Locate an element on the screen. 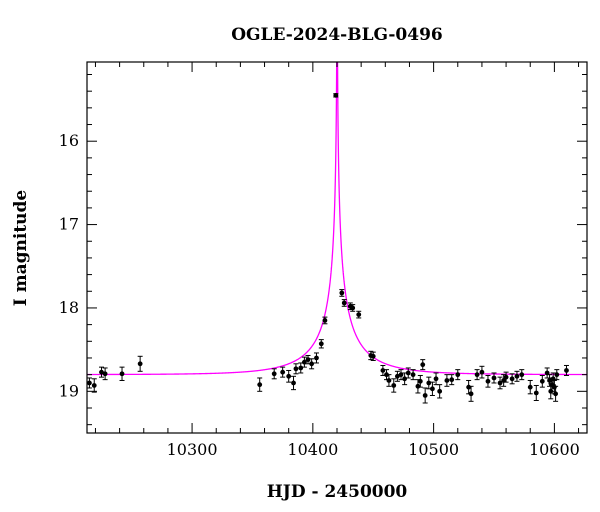 The width and height of the screenshot is (600, 512). y-tick-label: 18 is located at coordinates (69, 307).